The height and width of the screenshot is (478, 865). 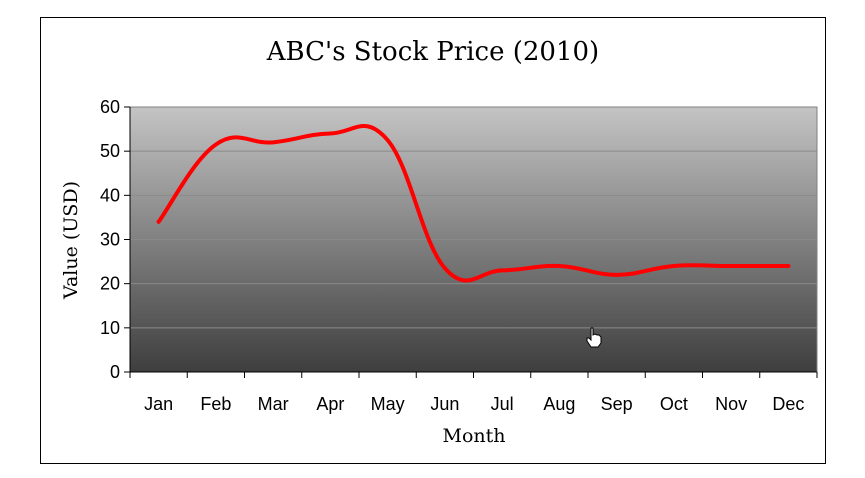 What do you see at coordinates (559, 404) in the screenshot?
I see `x-tick-label: Aug` at bounding box center [559, 404].